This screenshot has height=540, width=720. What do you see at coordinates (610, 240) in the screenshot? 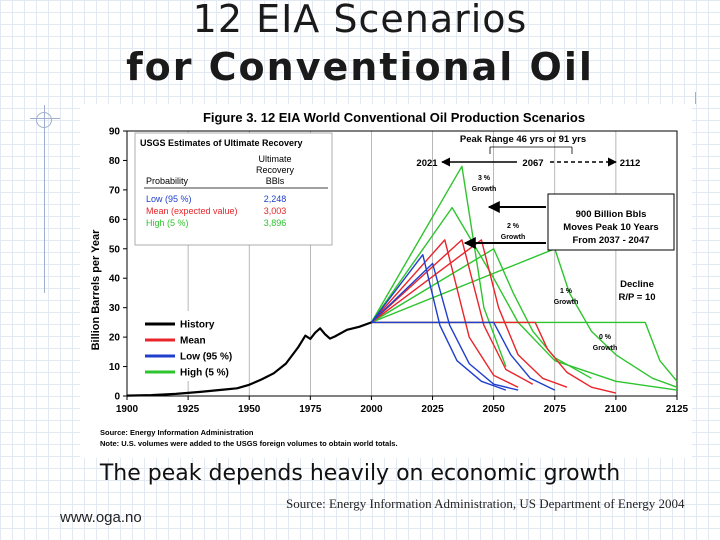
I see `annotation-box-text: From 2037 - 2047` at bounding box center [610, 240].